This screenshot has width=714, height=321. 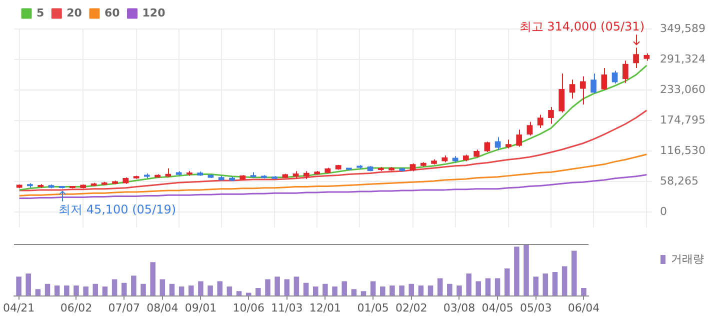 What do you see at coordinates (74, 13) in the screenshot?
I see `legend-label: 20` at bounding box center [74, 13].